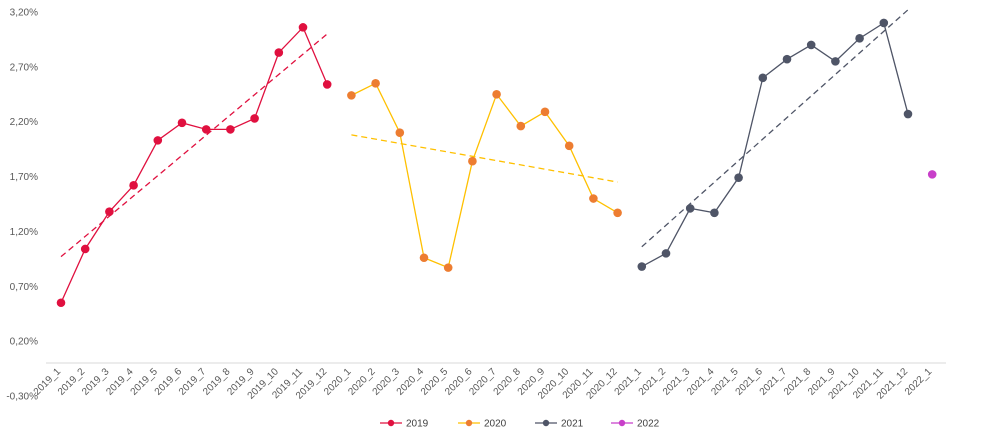  Describe the element at coordinates (417, 424) in the screenshot. I see `legend-label-2019: 2019` at that location.